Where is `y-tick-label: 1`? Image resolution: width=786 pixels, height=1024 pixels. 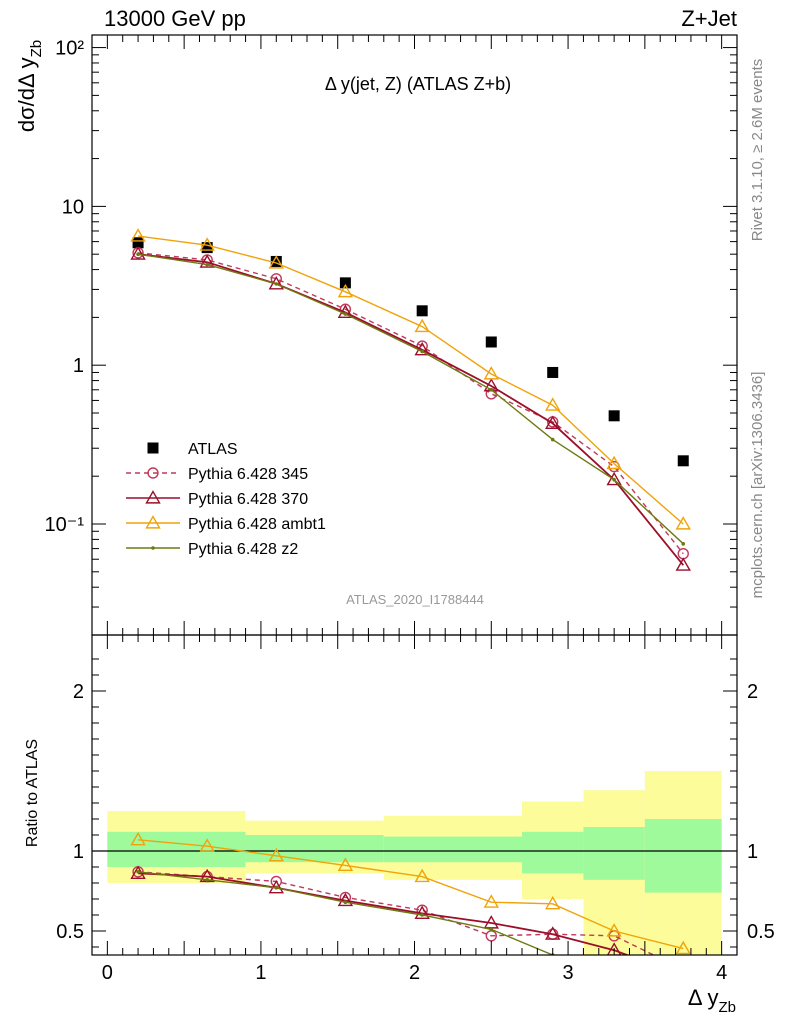 y-tick-label: 1 is located at coordinates (78, 366).